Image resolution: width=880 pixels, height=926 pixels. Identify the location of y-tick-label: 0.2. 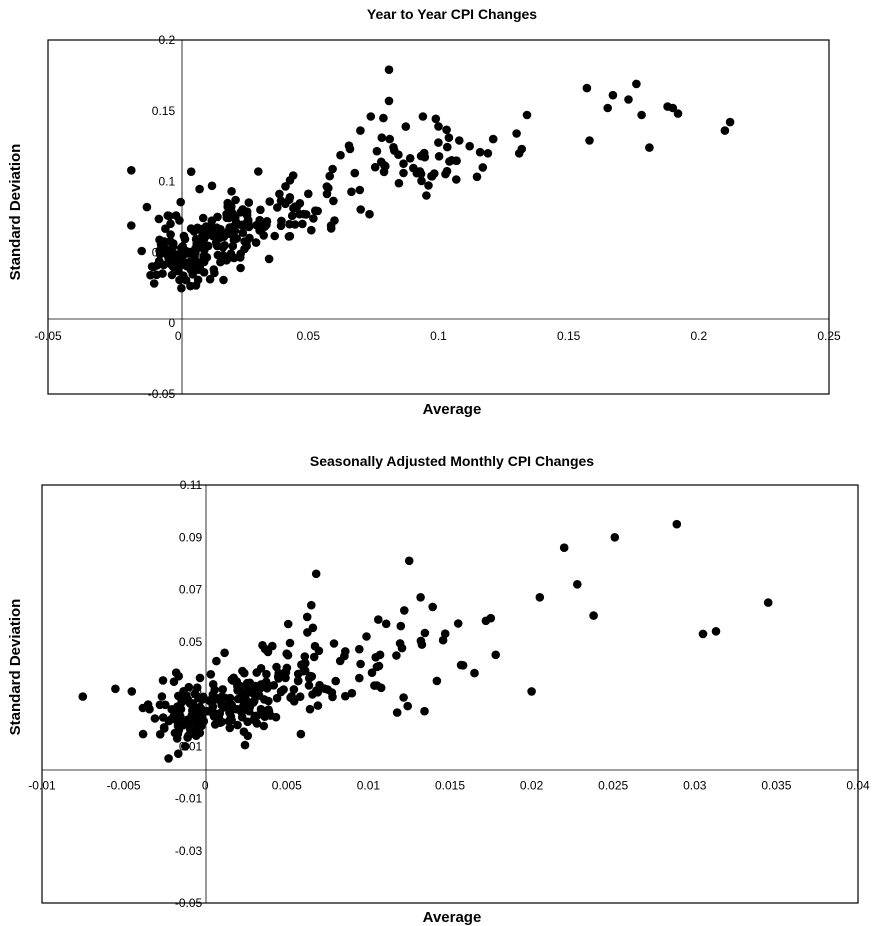
(166, 40).